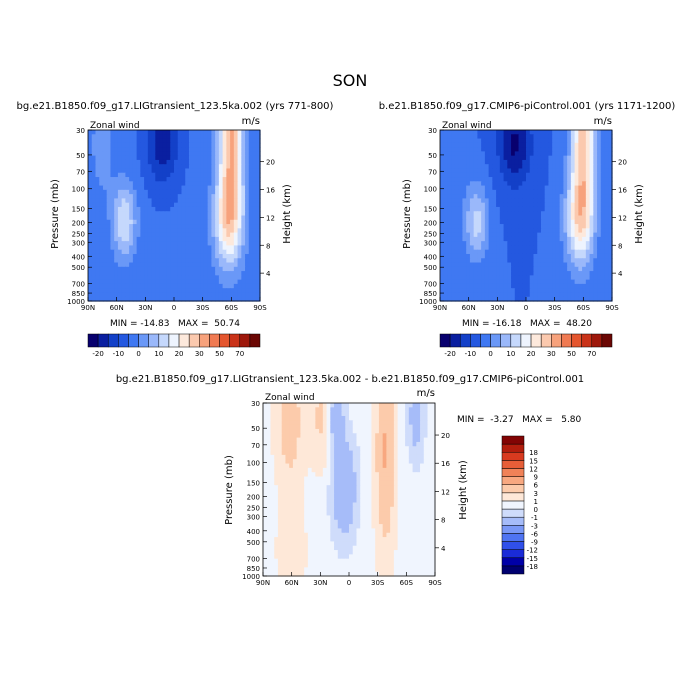  Describe the element at coordinates (536, 340) in the screenshot. I see `panel-control-colorbar-swatch` at that location.